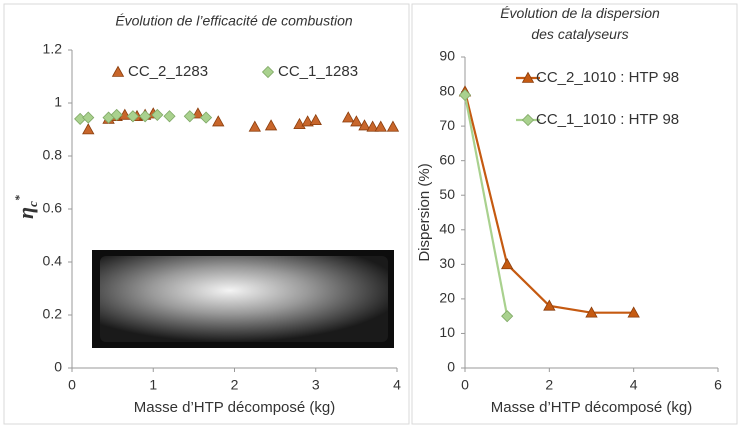  What do you see at coordinates (53, 155) in the screenshot?
I see `y-tick-label: 0.8` at bounding box center [53, 155].